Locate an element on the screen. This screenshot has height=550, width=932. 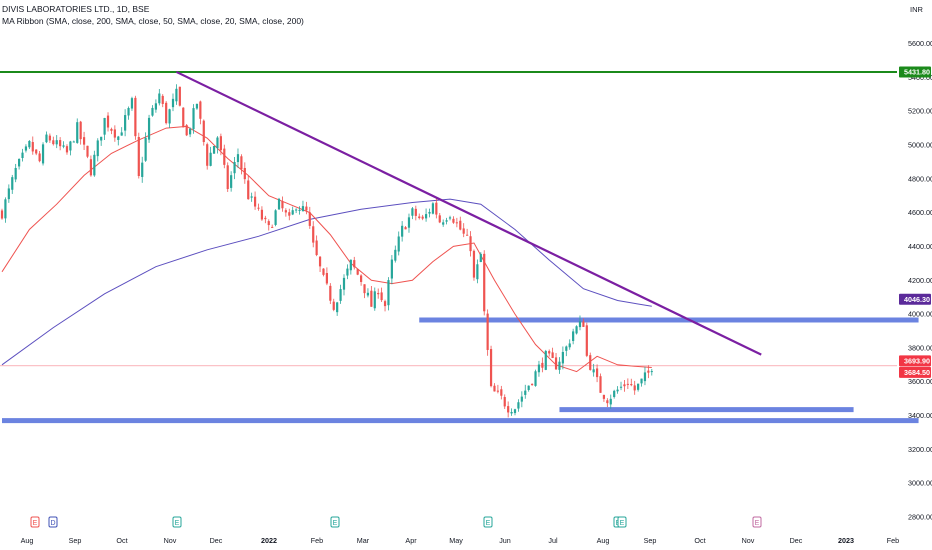
x-tick-label: Apr is located at coordinates (411, 540).